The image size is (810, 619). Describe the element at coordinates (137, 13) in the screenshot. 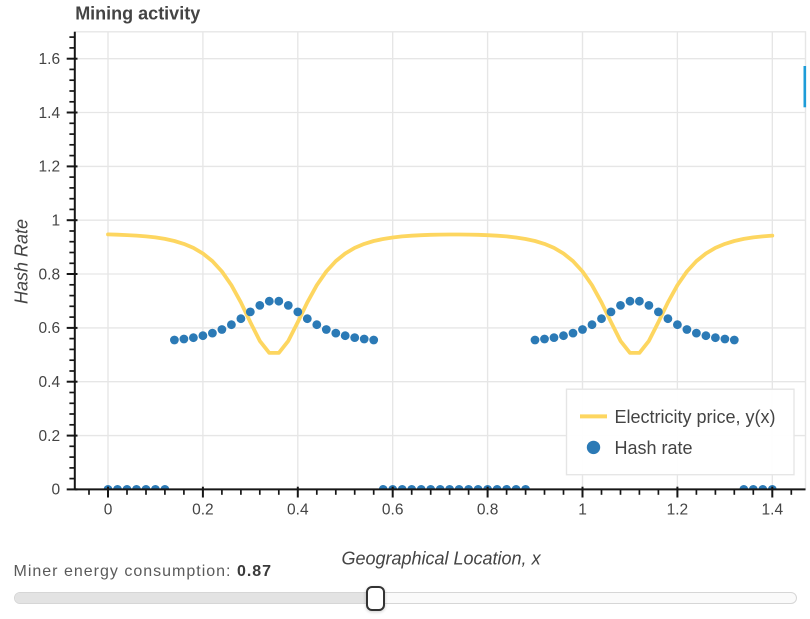

I see `svg-text: Mining activity` at that location.